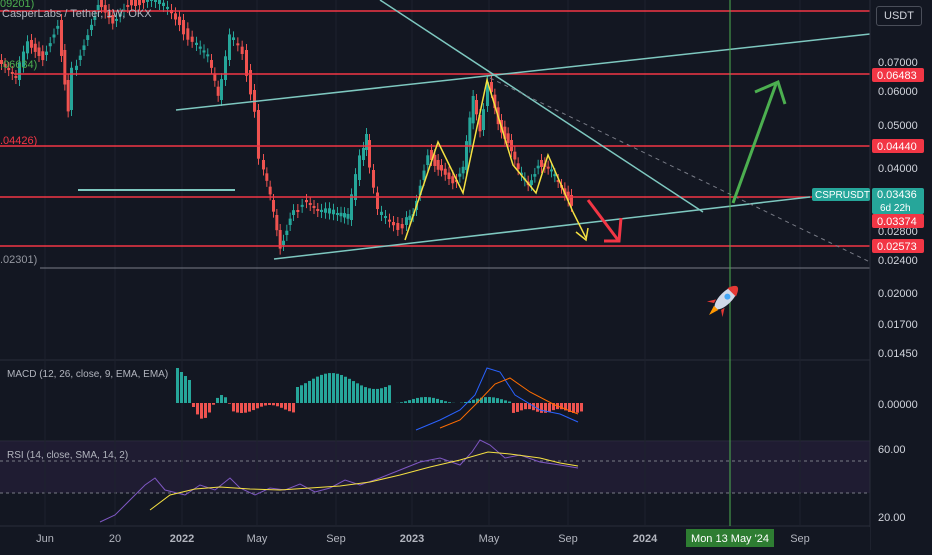 This screenshot has width=932, height=555. I want to click on price-tick: 0.05000, so click(898, 126).